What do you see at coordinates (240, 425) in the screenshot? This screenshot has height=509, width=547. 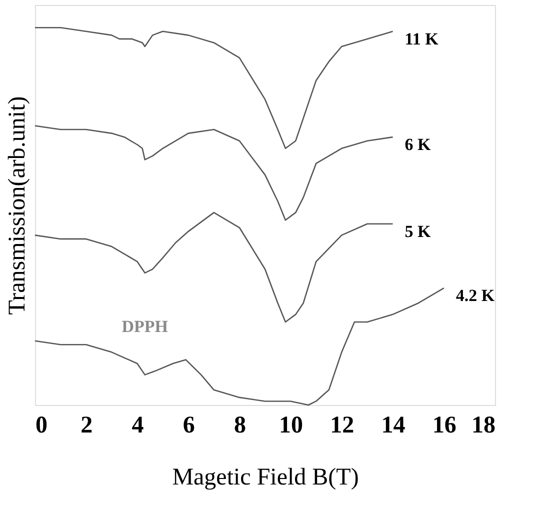 I see `x-tick-label: 8` at bounding box center [240, 425].